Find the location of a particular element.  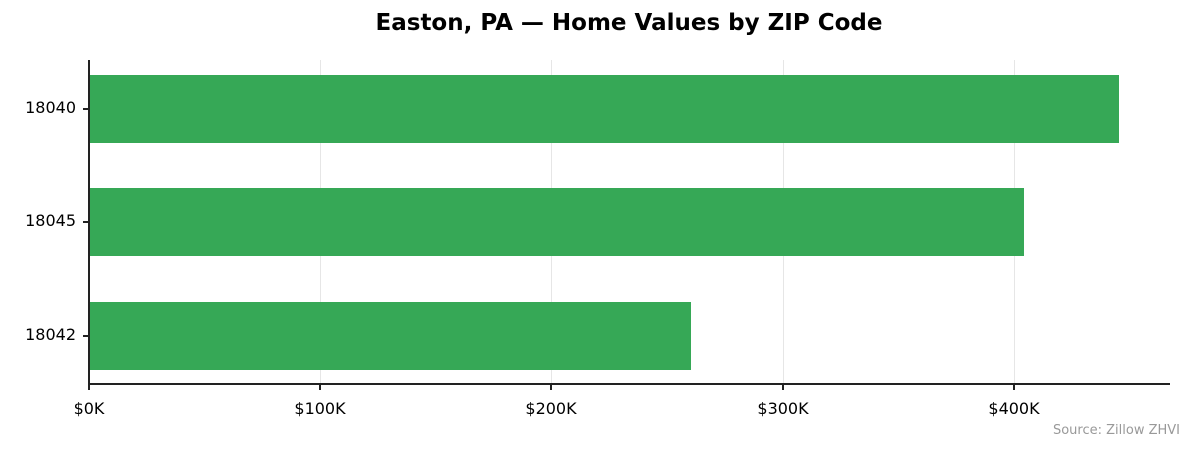

x-axis is located at coordinates (629, 384).